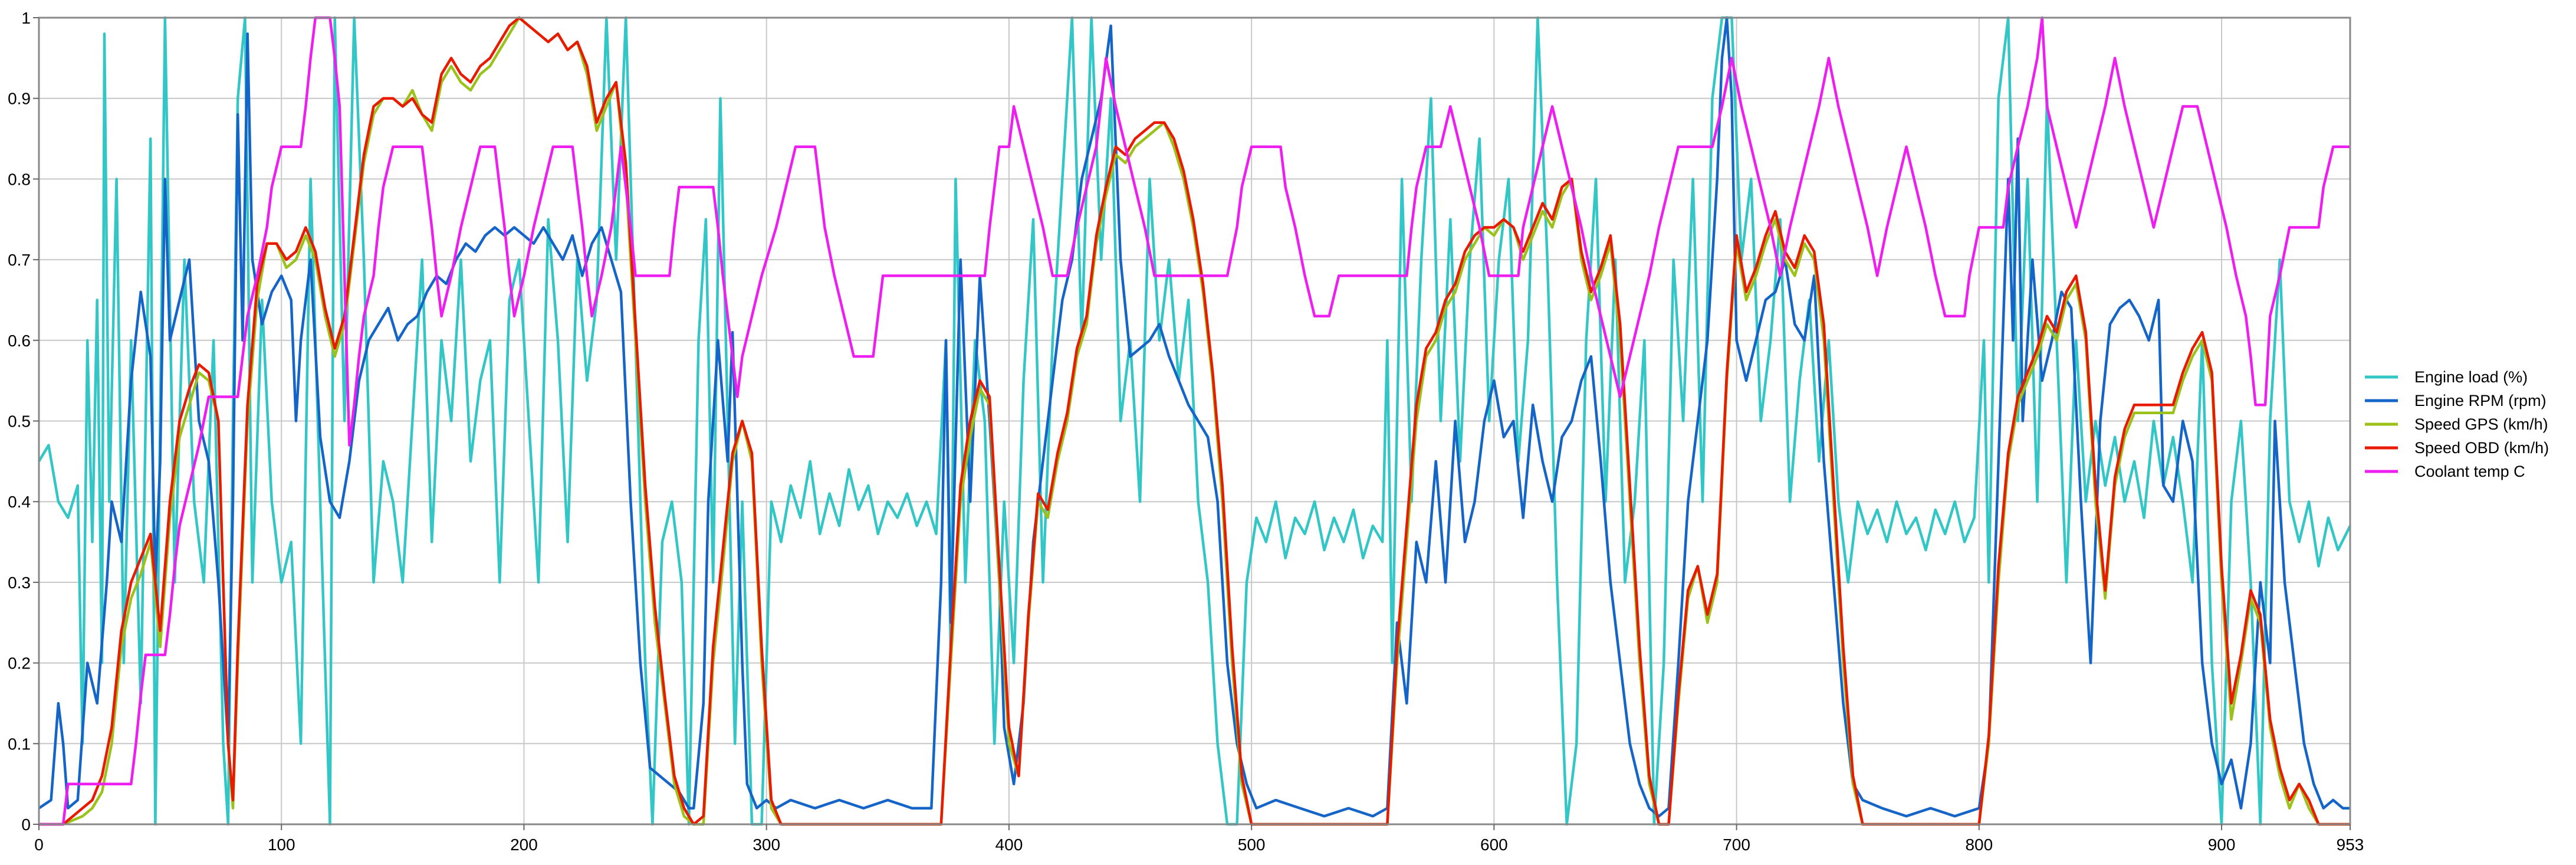  Describe the element at coordinates (39, 844) in the screenshot. I see `x-tick-label: 0` at that location.